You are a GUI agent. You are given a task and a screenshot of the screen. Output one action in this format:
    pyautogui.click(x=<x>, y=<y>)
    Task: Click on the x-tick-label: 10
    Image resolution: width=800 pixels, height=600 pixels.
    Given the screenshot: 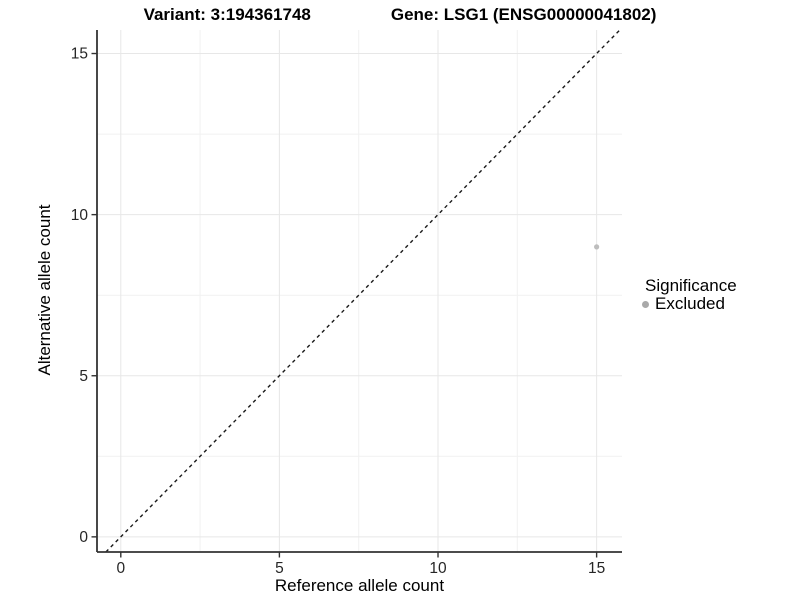 What is the action you would take?
    pyautogui.click(x=438, y=568)
    